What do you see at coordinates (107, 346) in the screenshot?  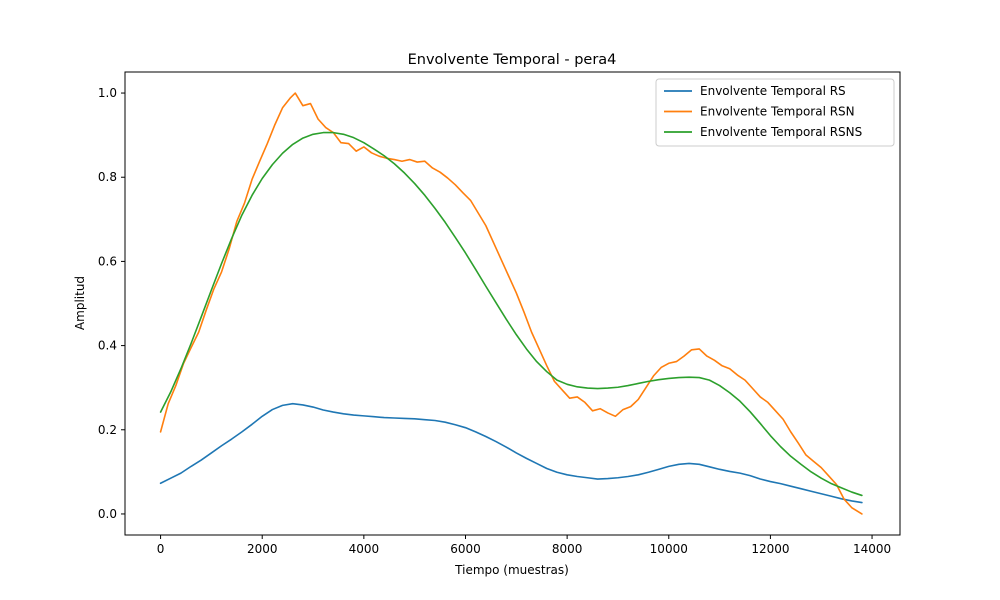 I see `y-tick-label: 0.4` at bounding box center [107, 346].